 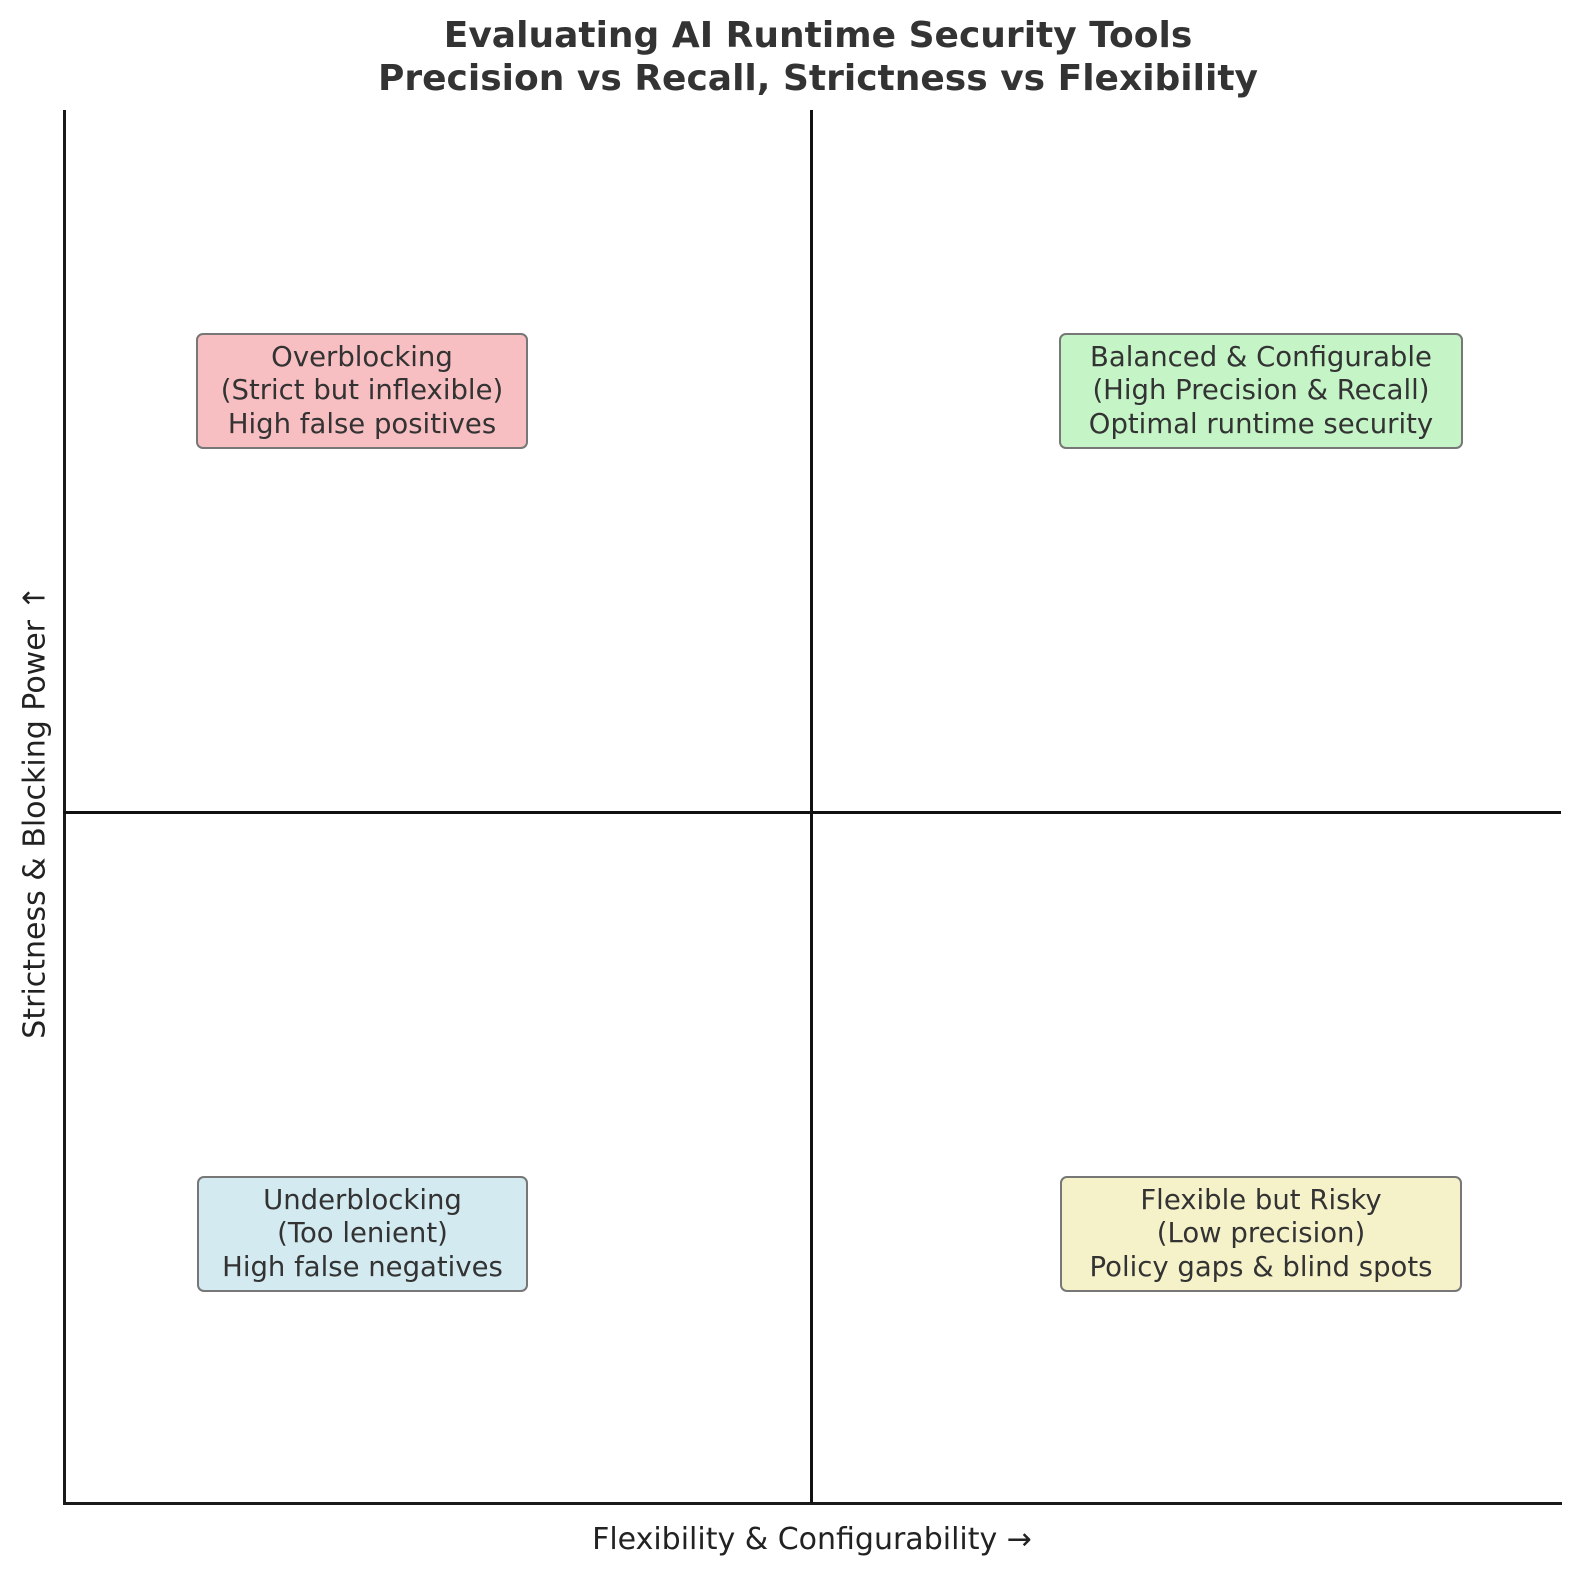 What do you see at coordinates (1261, 423) in the screenshot?
I see `quadrant-note: Optimal runtime security` at bounding box center [1261, 423].